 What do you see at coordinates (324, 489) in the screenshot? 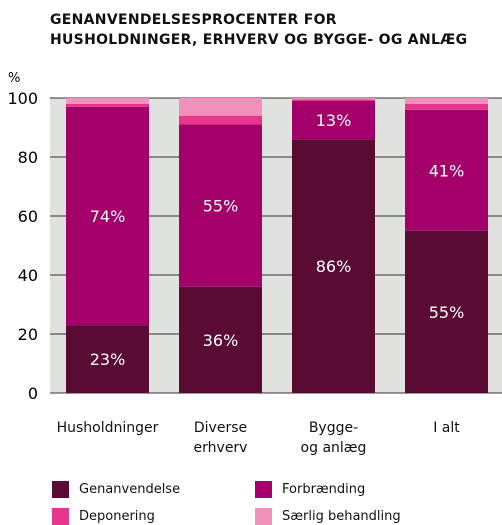
I see `legend-label: Forbrænding` at bounding box center [324, 489].